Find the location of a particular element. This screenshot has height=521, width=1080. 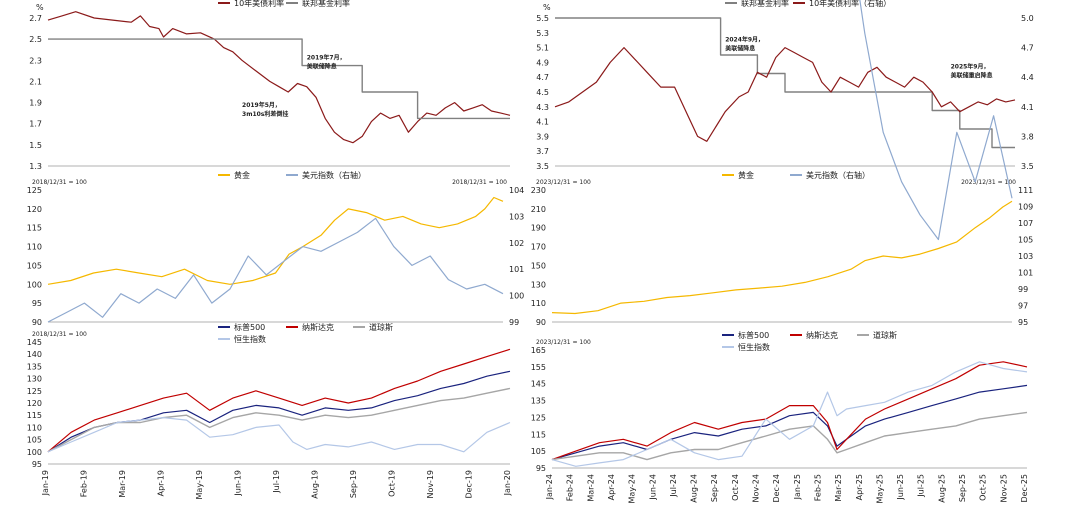

x-tick-label: Nov-19 is located at coordinates (430, 484).